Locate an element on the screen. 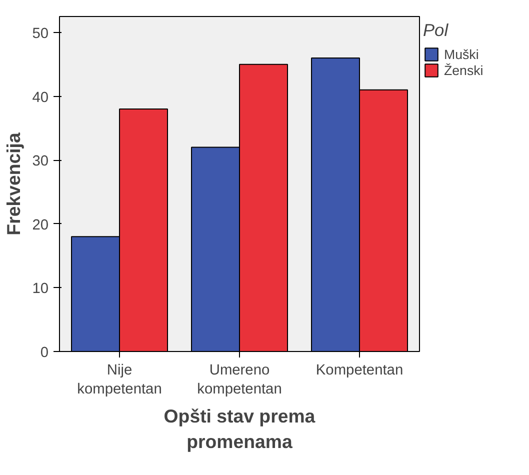 This screenshot has height=475, width=529. y-tick-label: 10 is located at coordinates (40, 289).